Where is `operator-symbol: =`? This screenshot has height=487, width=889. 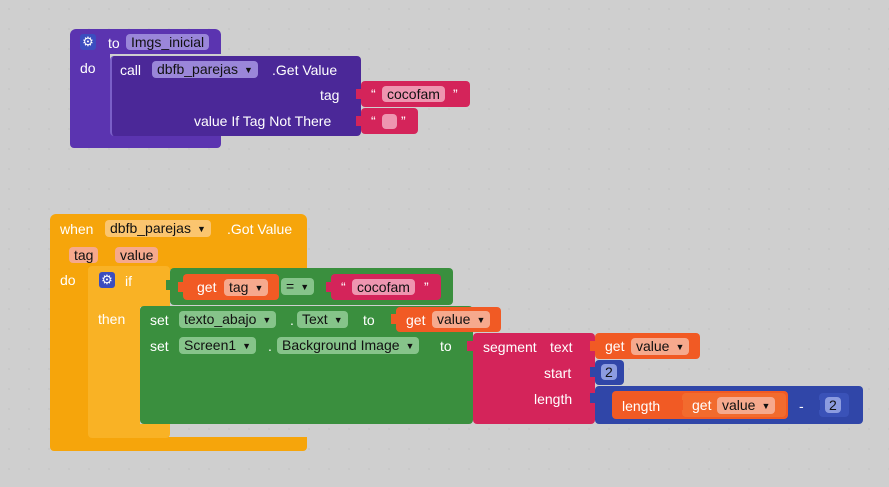 operator-symbol: = is located at coordinates (290, 286).